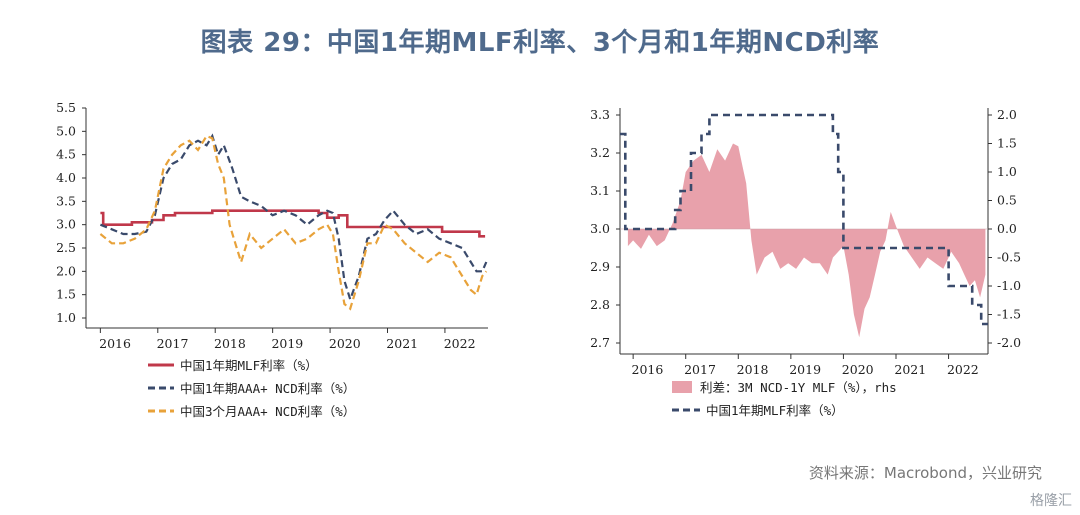 This screenshot has height=515, width=1080. Describe the element at coordinates (600, 228) in the screenshot. I see `right-ytick-label: 3.0` at that location.